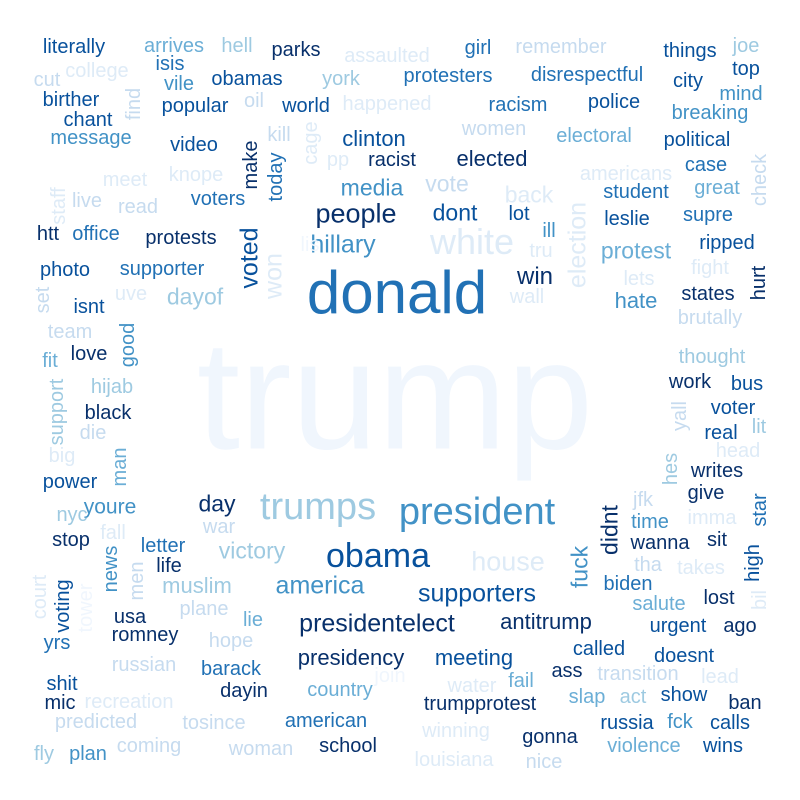 Image resolution: width=800 pixels, height=800 pixels. What do you see at coordinates (48, 234) in the screenshot?
I see `cloud-word: htt` at bounding box center [48, 234].